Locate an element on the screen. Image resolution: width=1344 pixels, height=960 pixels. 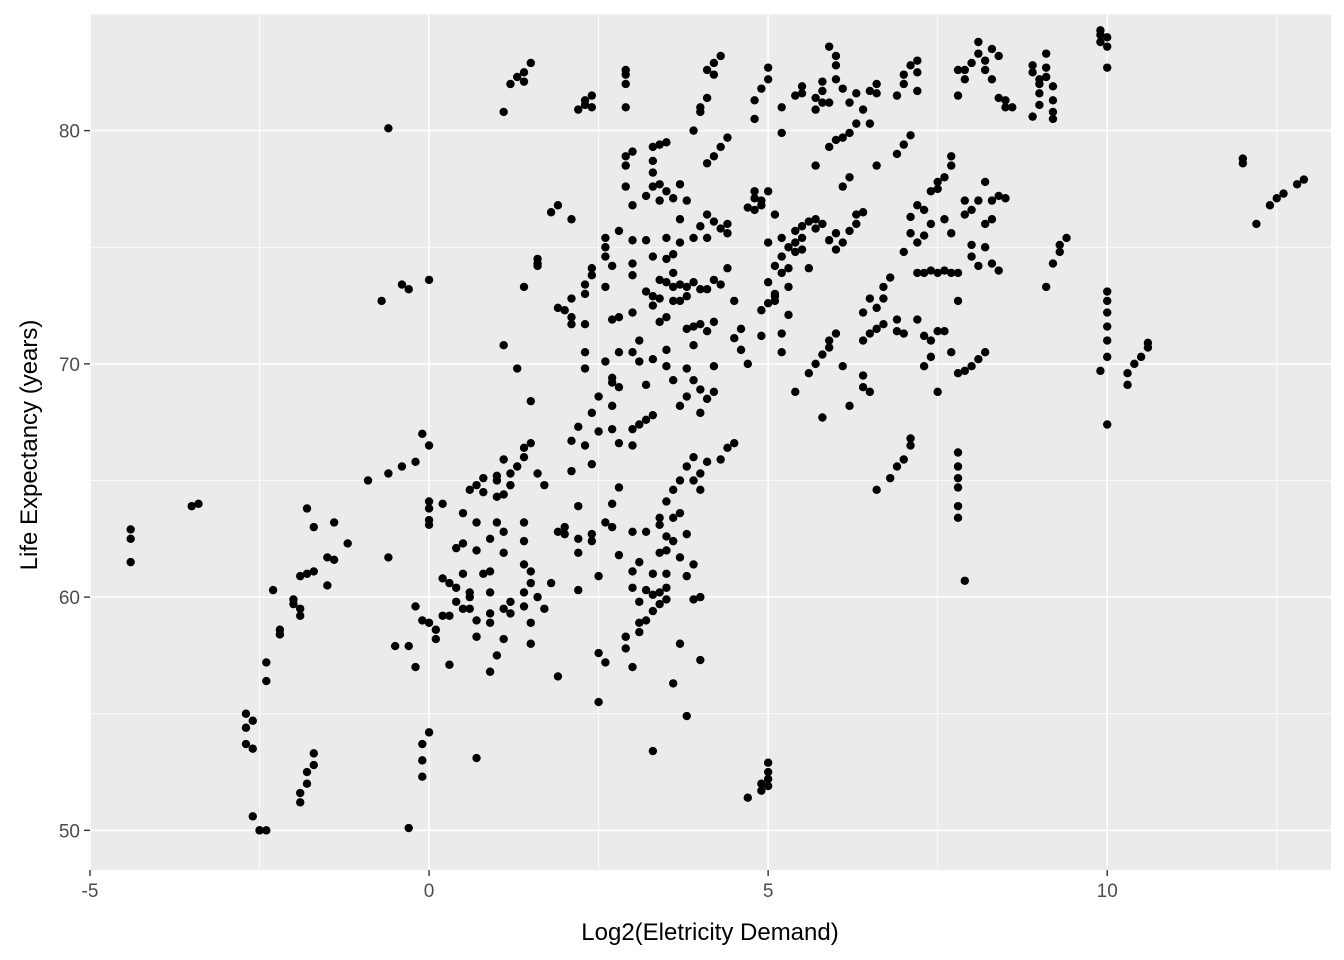
x-tick-label: 10 is located at coordinates (1107, 891).